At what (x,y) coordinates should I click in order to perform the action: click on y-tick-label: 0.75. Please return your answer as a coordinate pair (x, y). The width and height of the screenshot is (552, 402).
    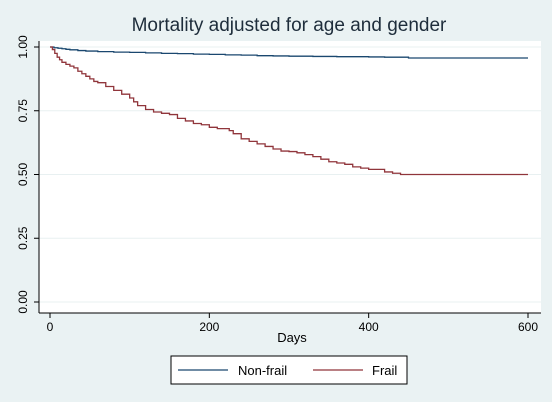
    Looking at the image, I should click on (23, 111).